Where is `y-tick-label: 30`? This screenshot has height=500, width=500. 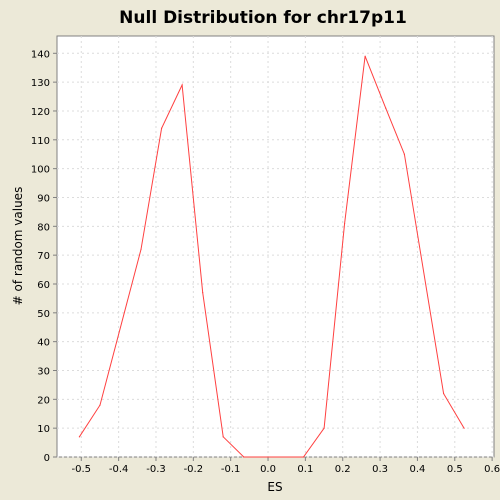 y-tick-label: 30 is located at coordinates (43, 371).